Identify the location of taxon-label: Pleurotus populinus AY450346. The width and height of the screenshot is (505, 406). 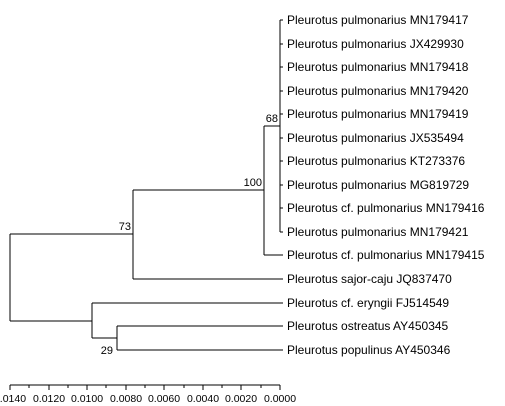
(369, 350).